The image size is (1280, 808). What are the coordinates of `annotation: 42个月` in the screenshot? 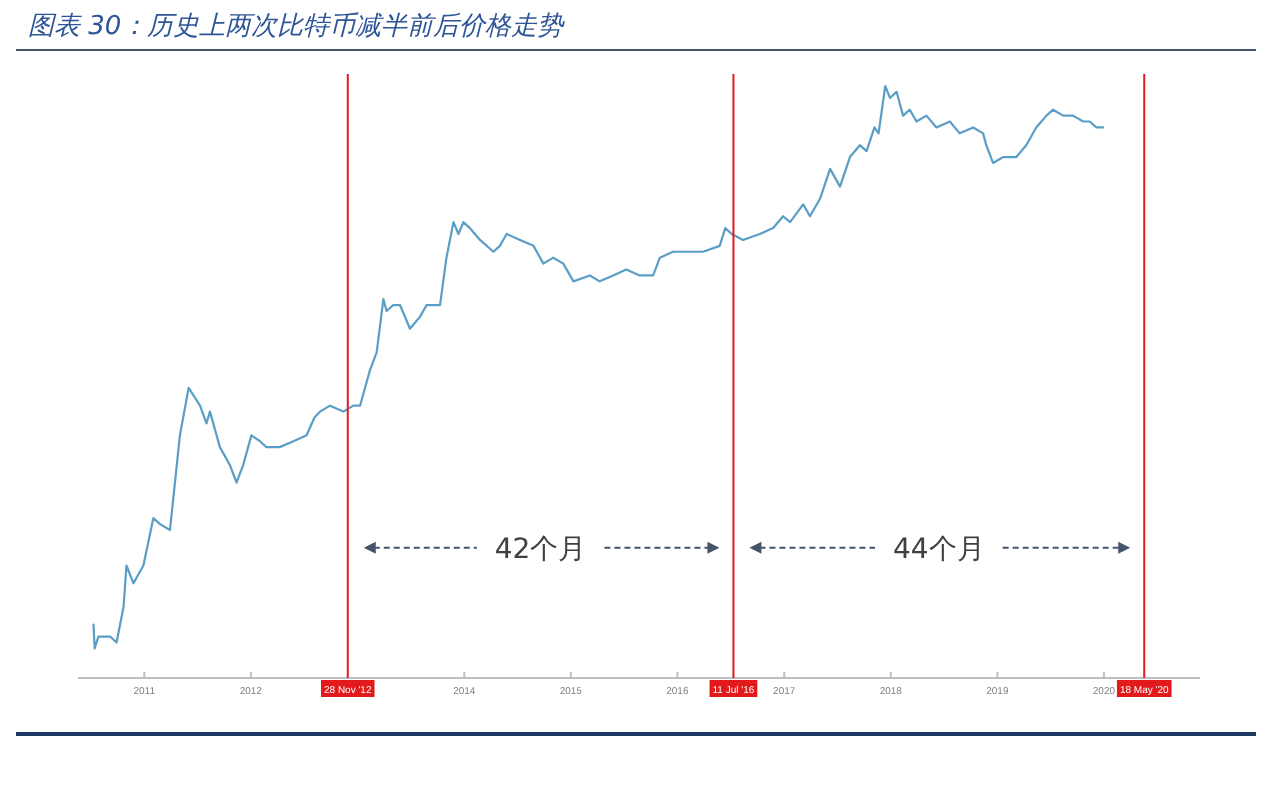 It's located at (540, 549).